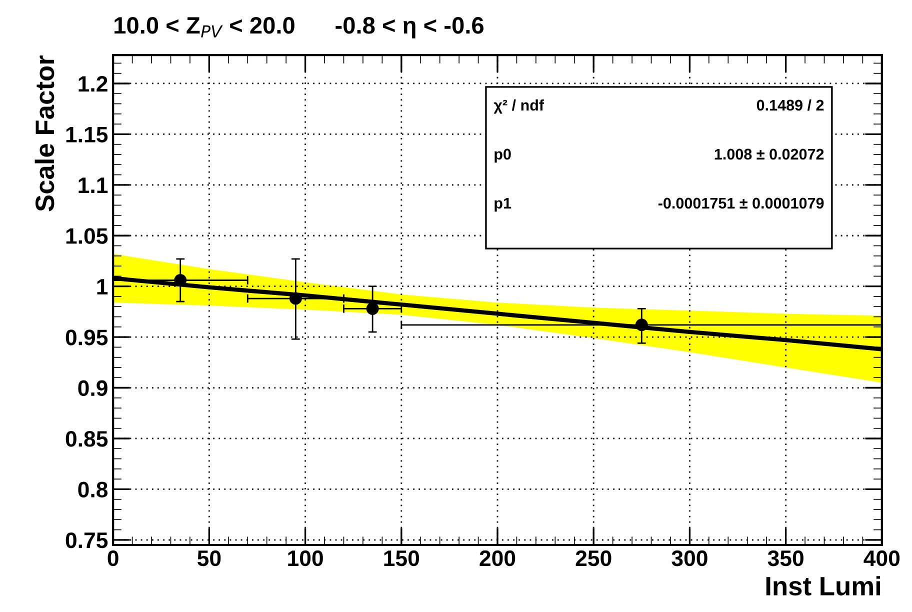  I want to click on y-tick-label: 1.05, so click(87, 236).